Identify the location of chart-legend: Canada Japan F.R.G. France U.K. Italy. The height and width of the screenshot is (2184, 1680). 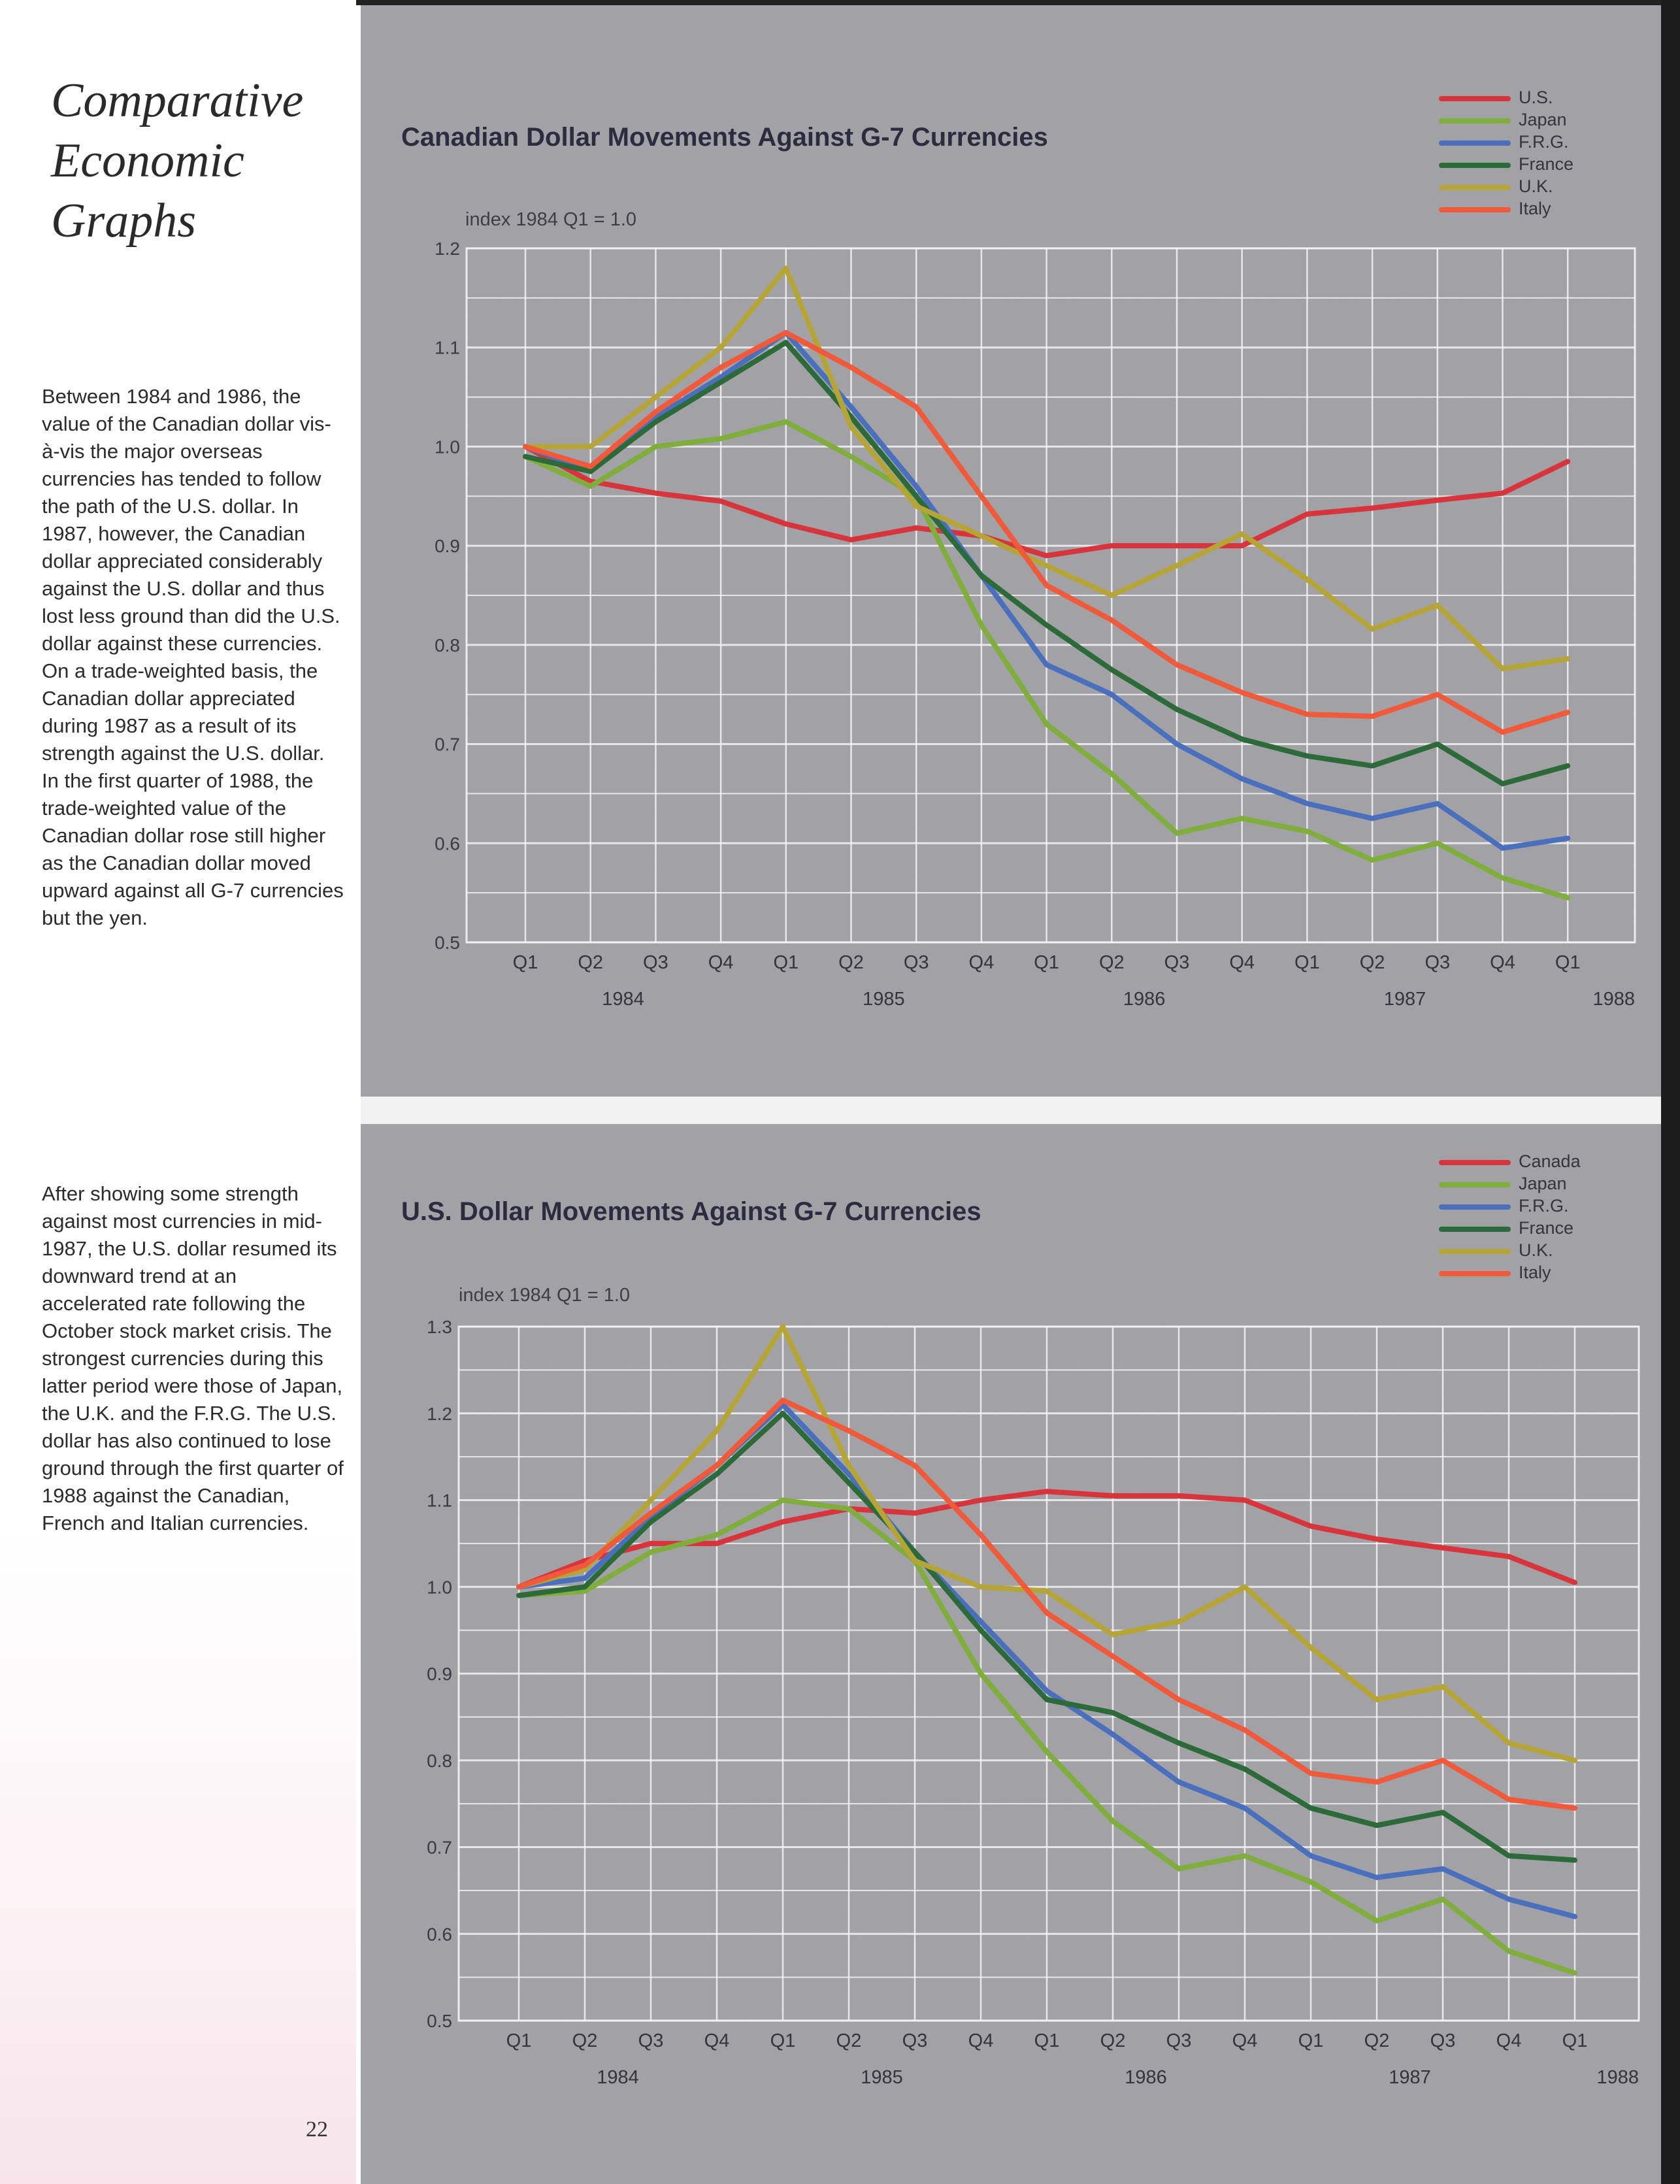
(1543, 1216).